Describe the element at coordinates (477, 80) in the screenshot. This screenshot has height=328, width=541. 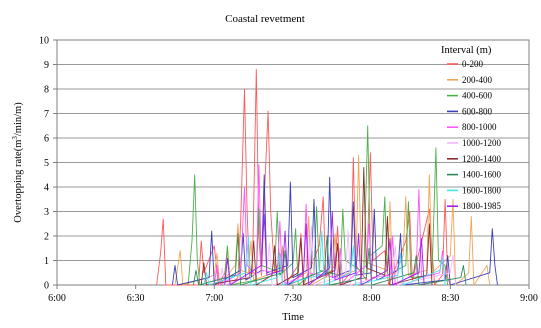
I see `legend-entry: 200-400` at that location.